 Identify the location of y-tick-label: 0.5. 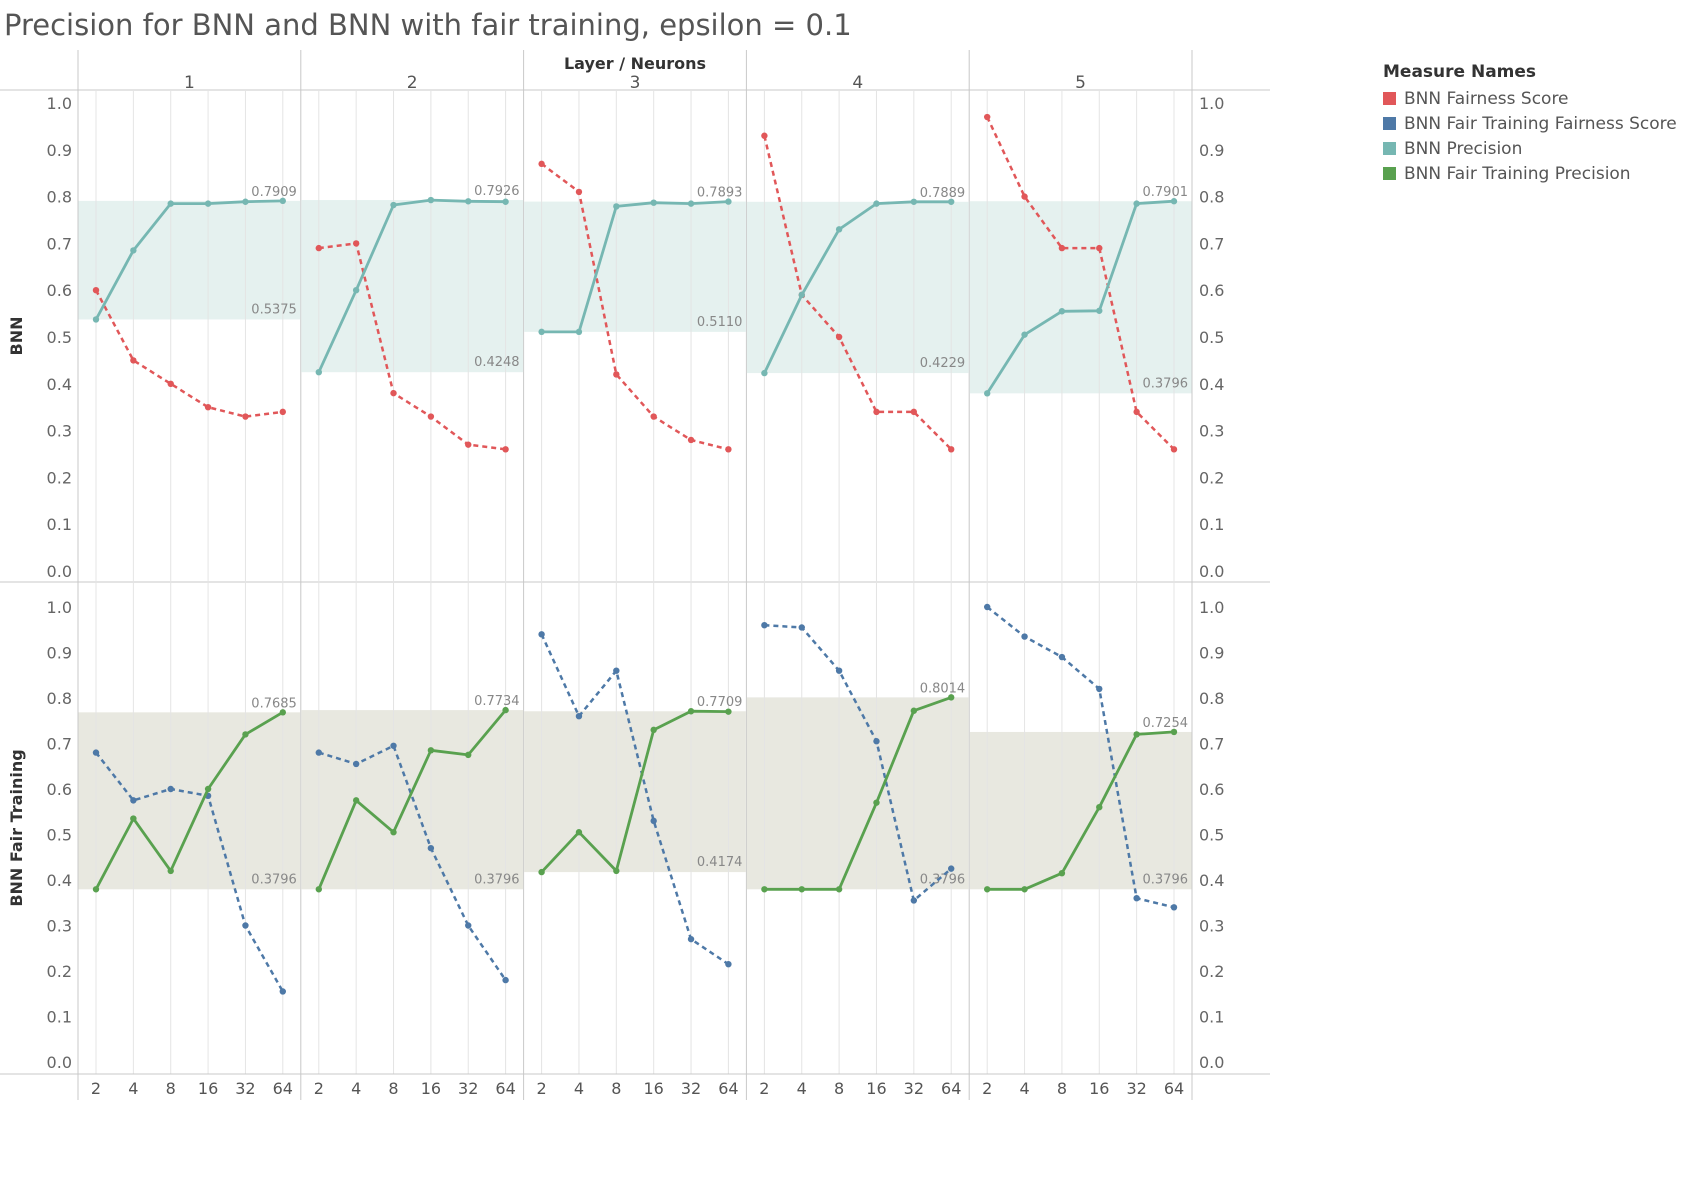
(1211, 835).